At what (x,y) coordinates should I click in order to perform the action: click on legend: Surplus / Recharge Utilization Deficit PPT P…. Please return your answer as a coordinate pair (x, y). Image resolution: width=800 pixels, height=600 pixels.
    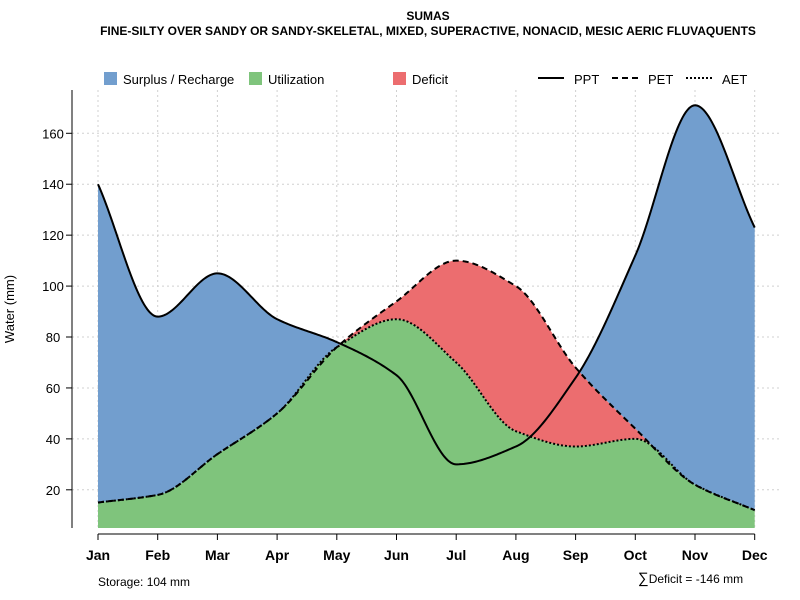
    Looking at the image, I should click on (425, 79).